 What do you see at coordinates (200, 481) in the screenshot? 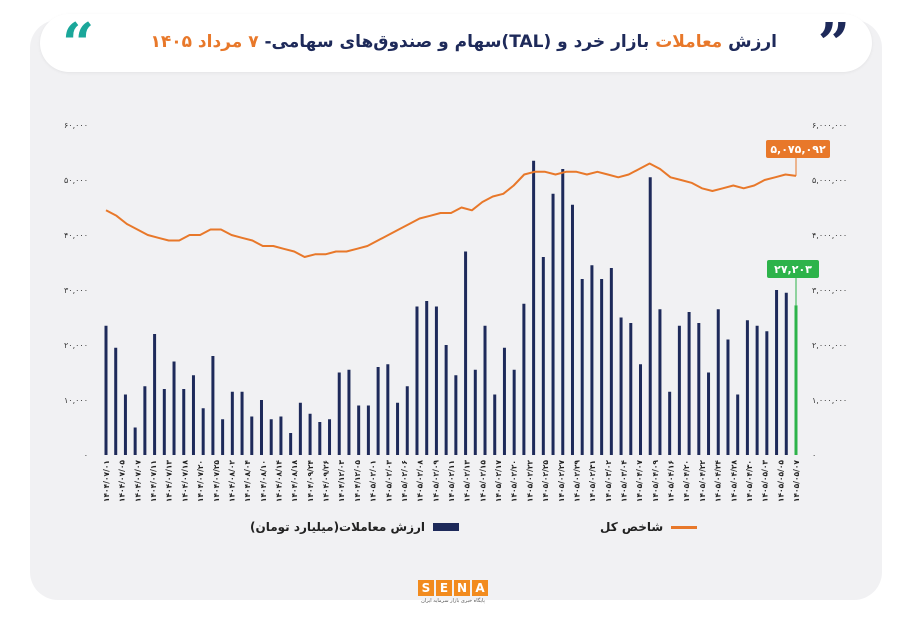
I see `x-tick-label: ۱۴۰۴/۰۷/۲۰` at bounding box center [200, 481].